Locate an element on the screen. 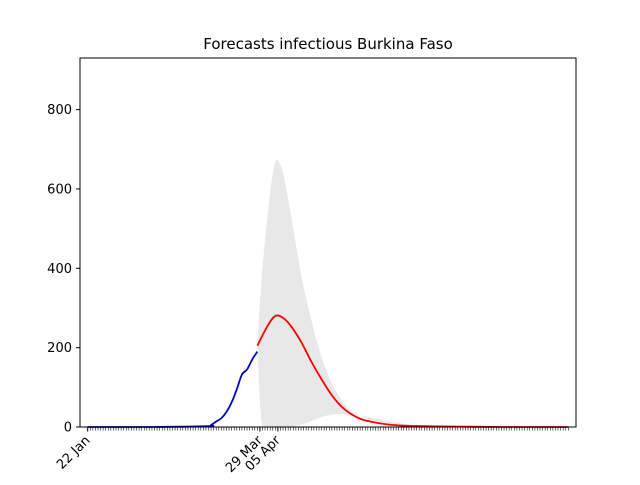  y-tick-label: 600 is located at coordinates (59, 189).